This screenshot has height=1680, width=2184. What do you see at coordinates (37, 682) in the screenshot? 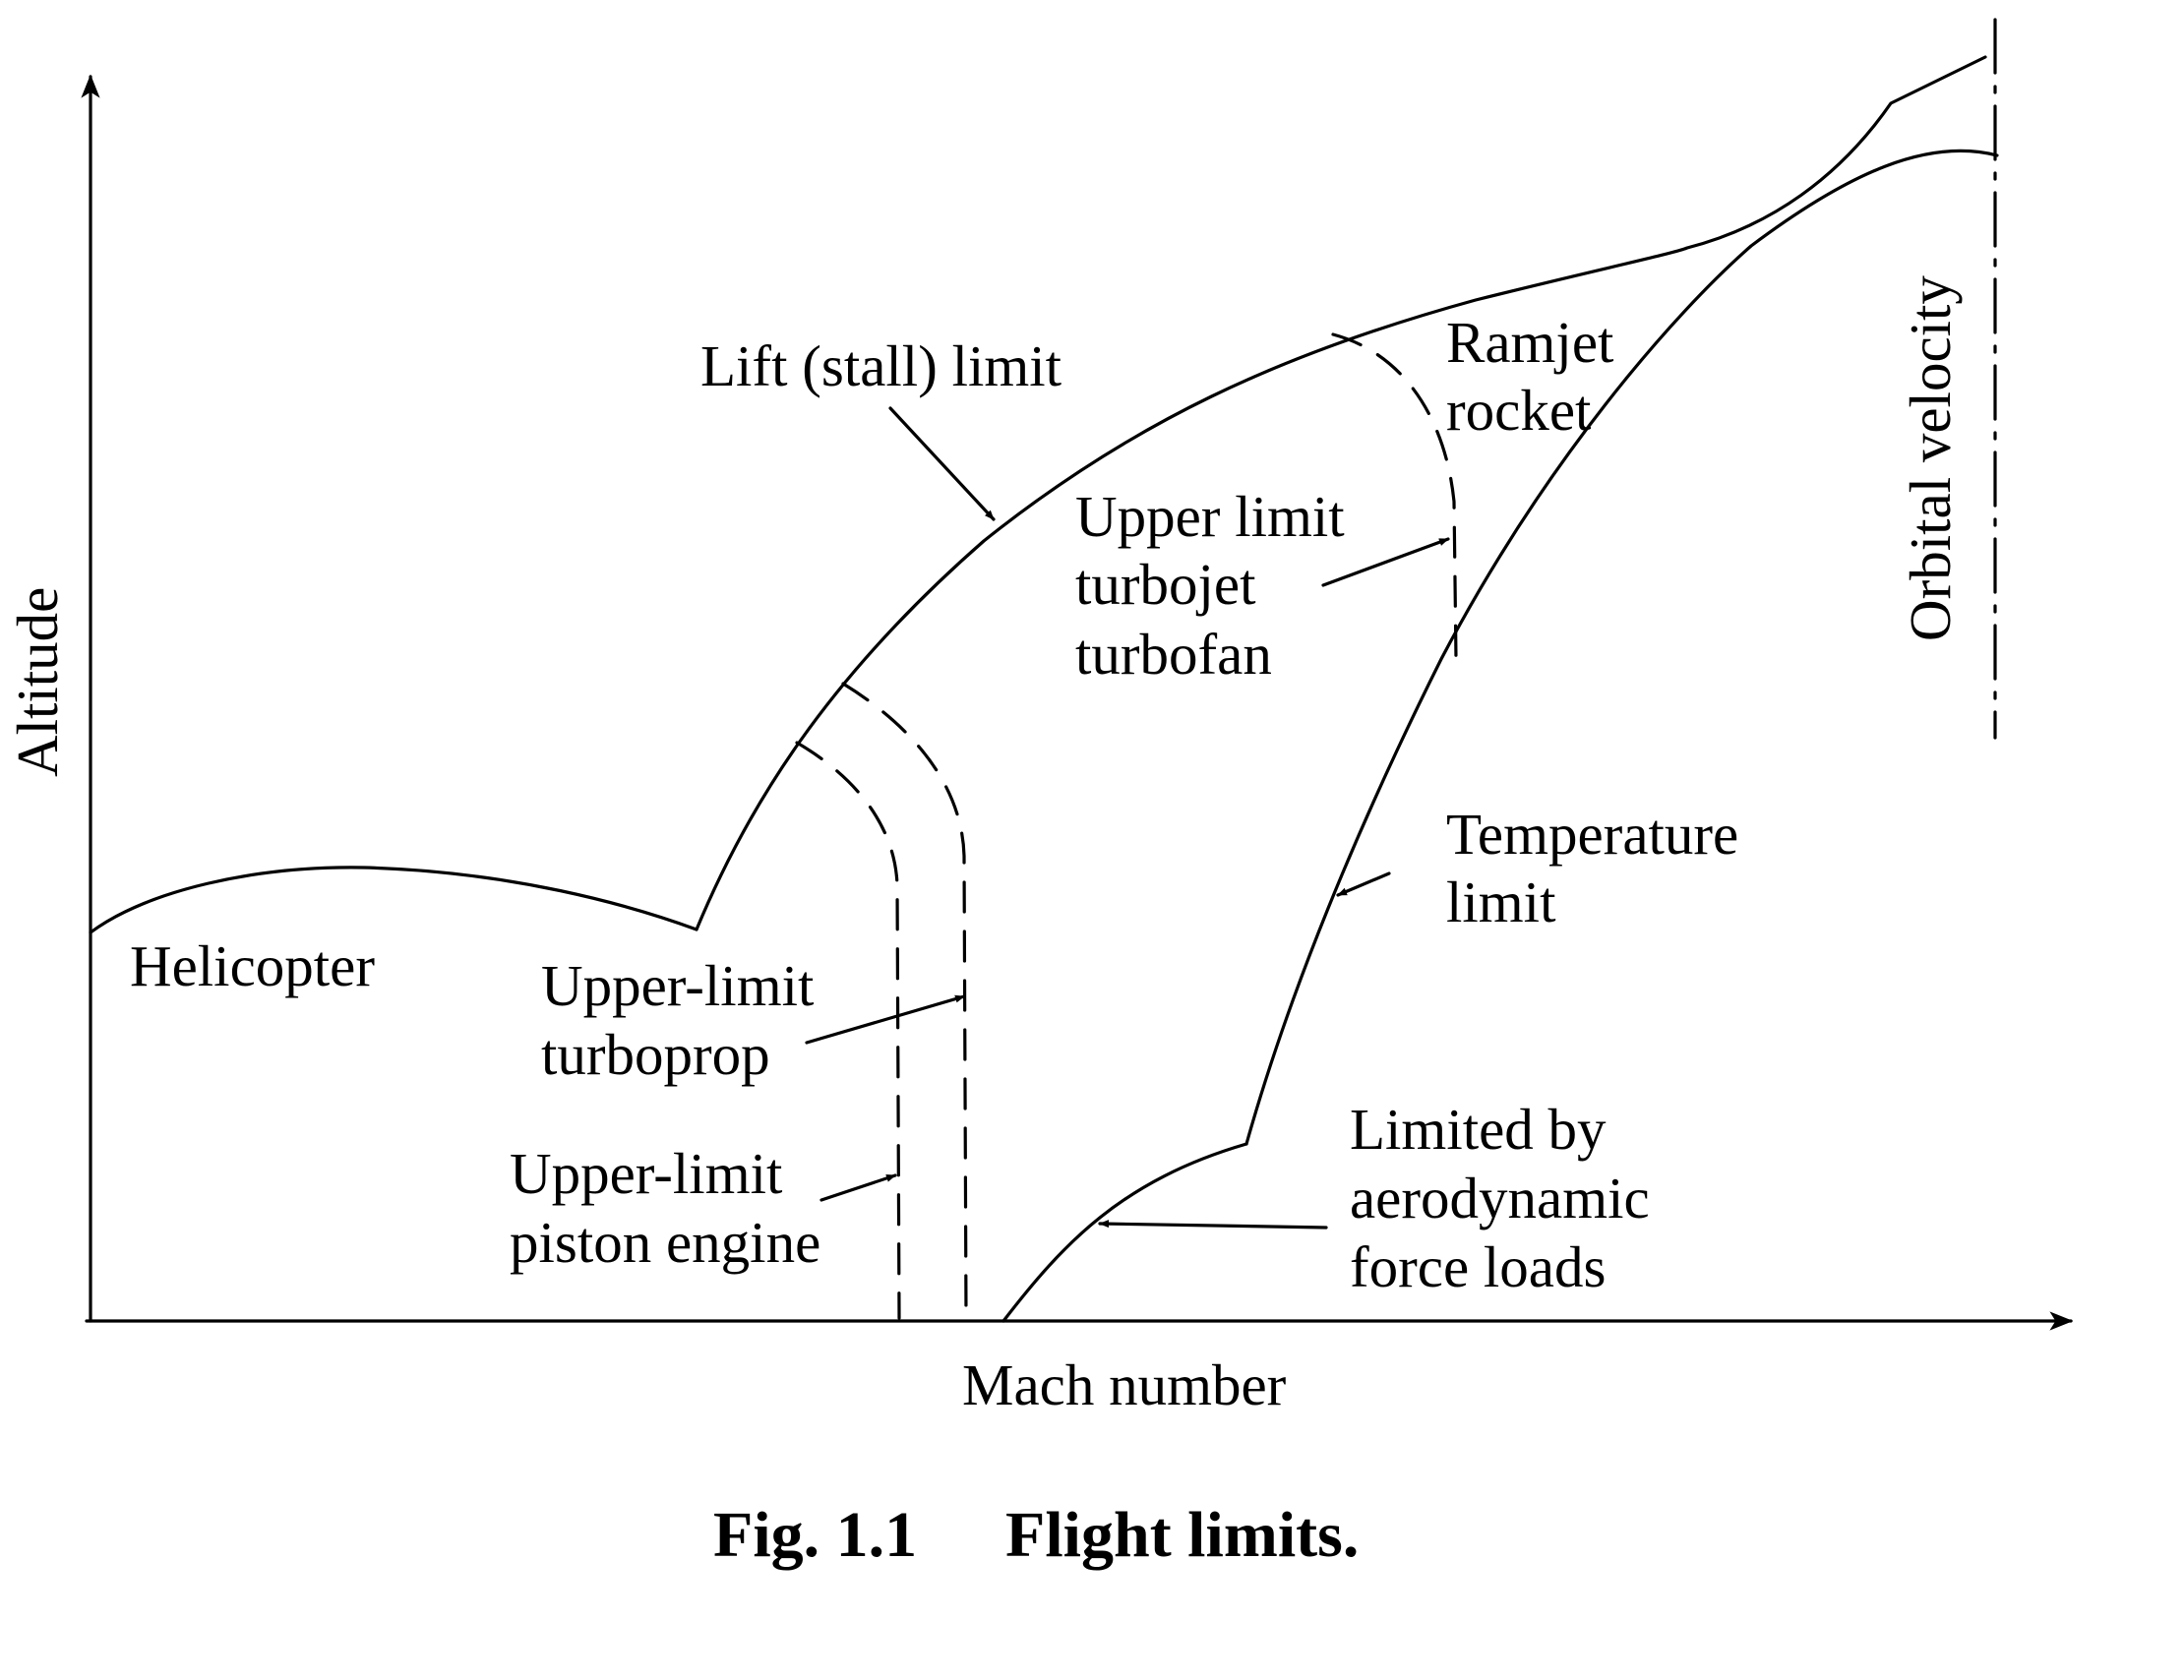
I see `y-axis-label: Altitude` at bounding box center [37, 682].